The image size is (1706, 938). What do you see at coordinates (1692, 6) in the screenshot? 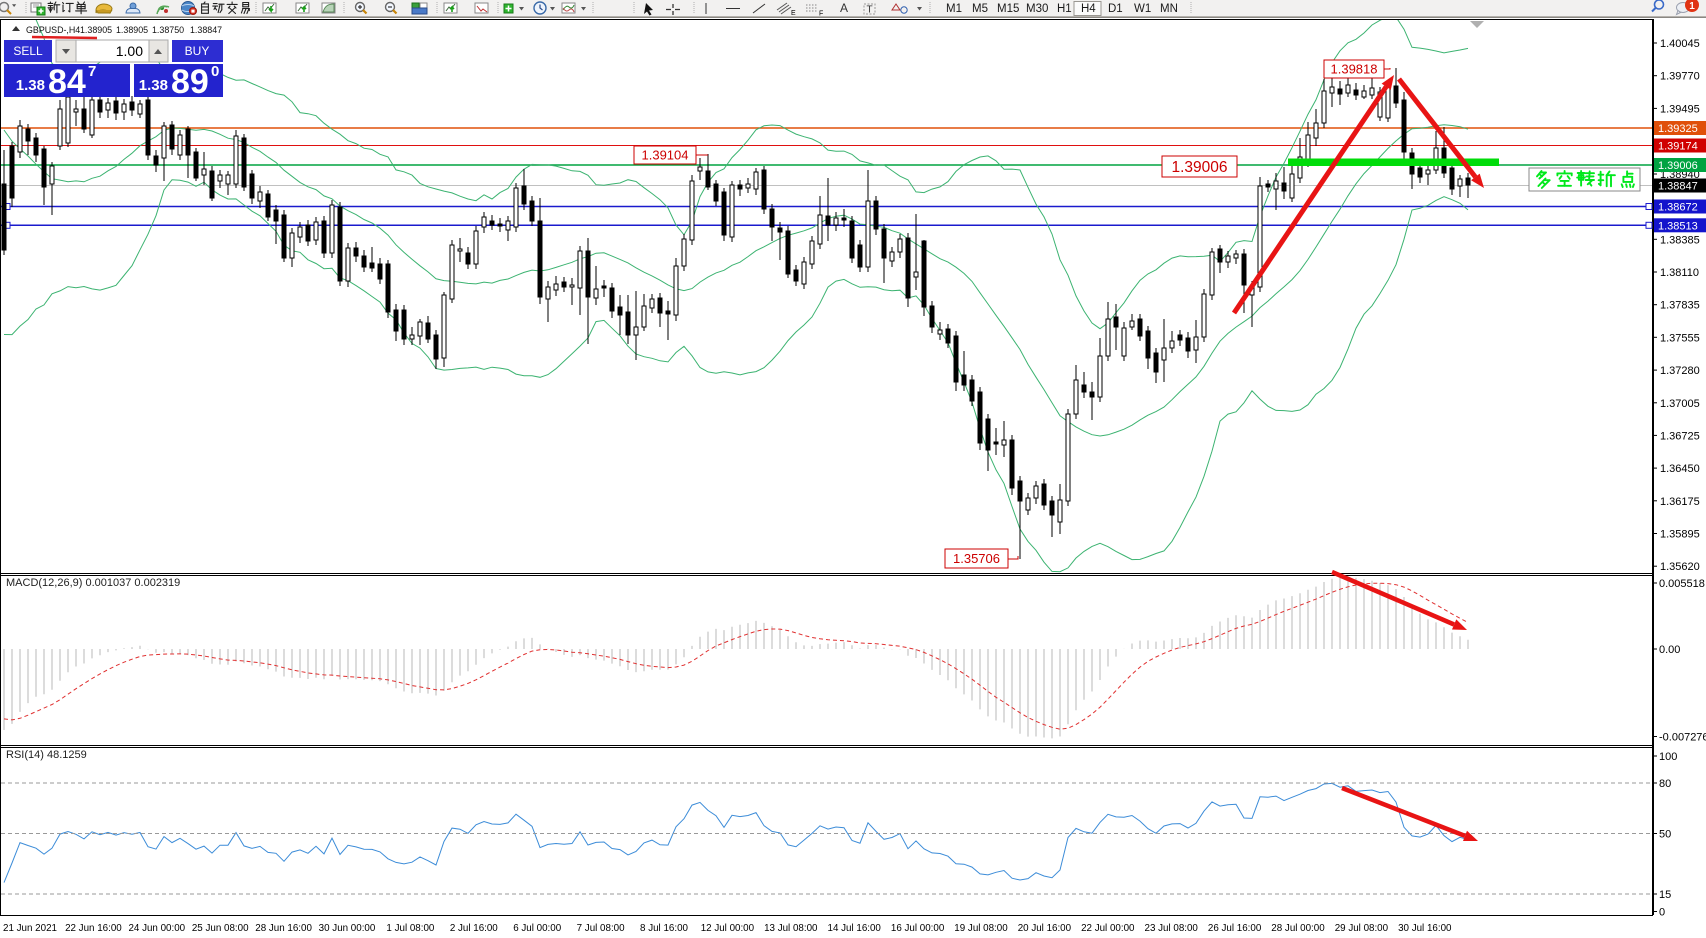
I see `svg-text: 1` at bounding box center [1692, 6].